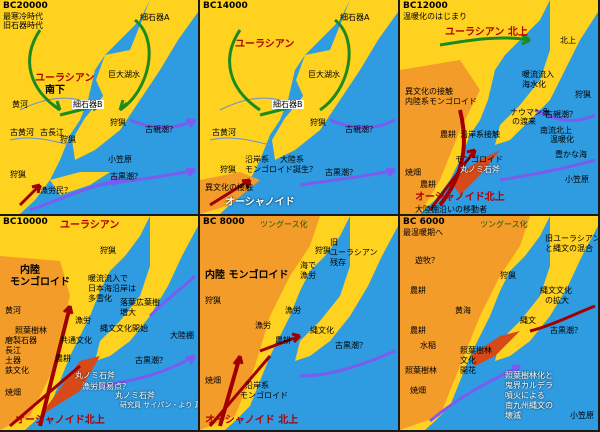 This screenshot has height=432, width=600. I want to click on map-label: 大陸系, so click(292, 159).